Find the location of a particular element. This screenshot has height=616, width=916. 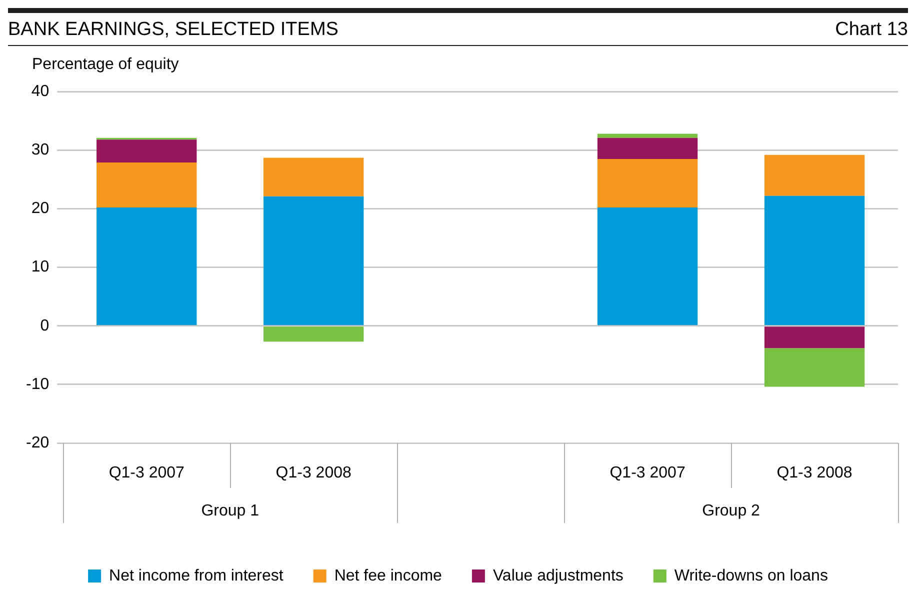

y-tick-label: 30 is located at coordinates (40, 150).